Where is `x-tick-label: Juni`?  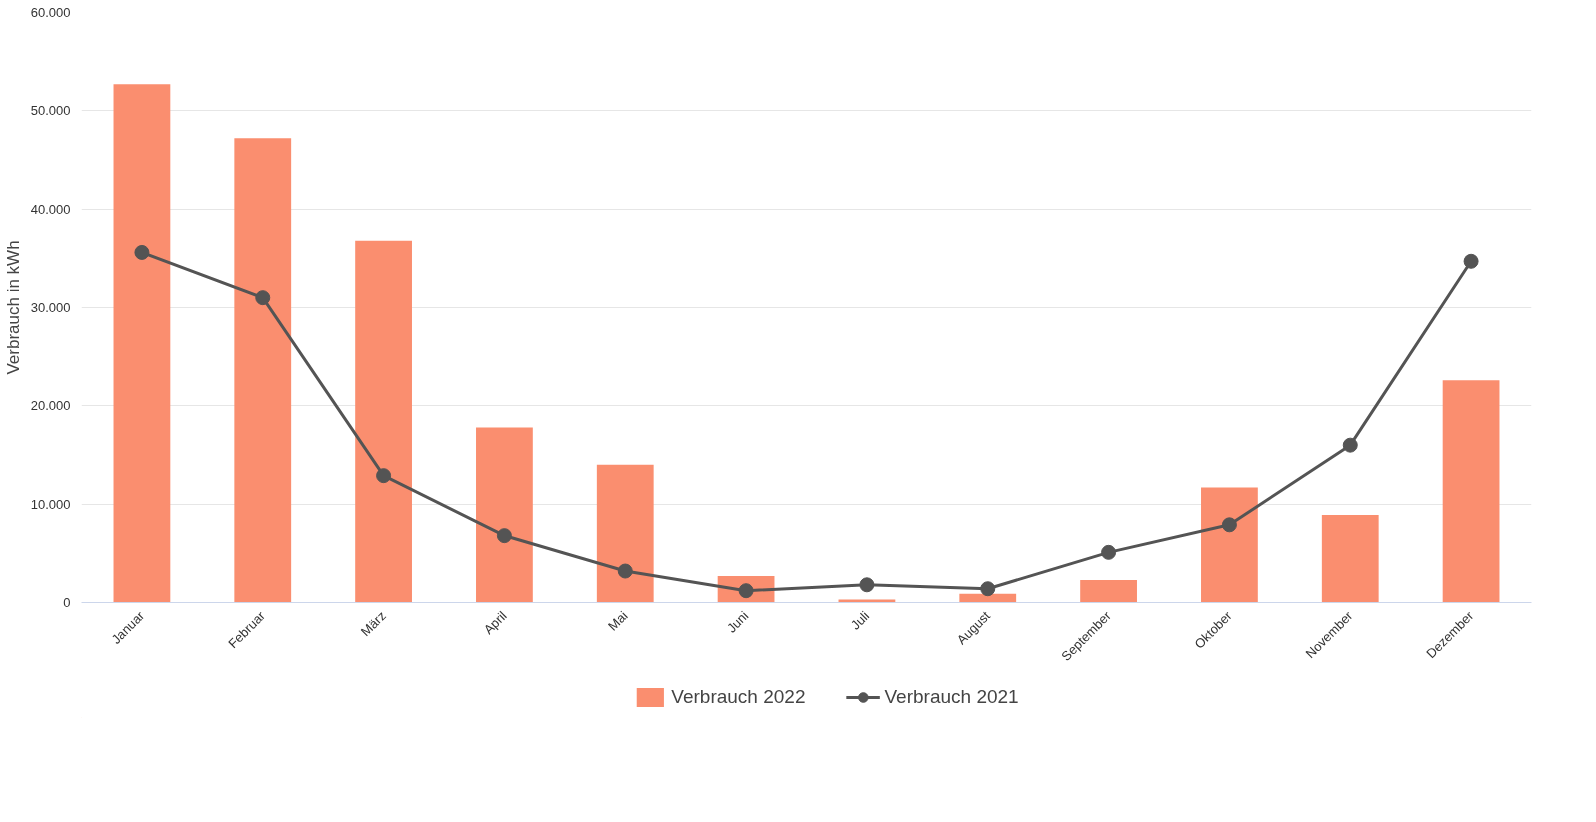
x-tick-label: Juni is located at coordinates (737, 622).